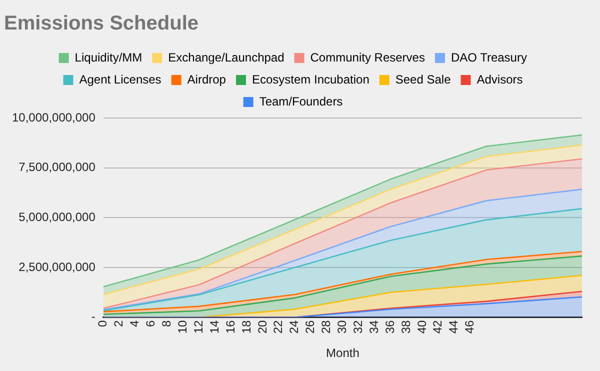 Image resolution: width=600 pixels, height=371 pixels. Describe the element at coordinates (206, 79) in the screenshot. I see `legend-label: Airdrop` at that location.